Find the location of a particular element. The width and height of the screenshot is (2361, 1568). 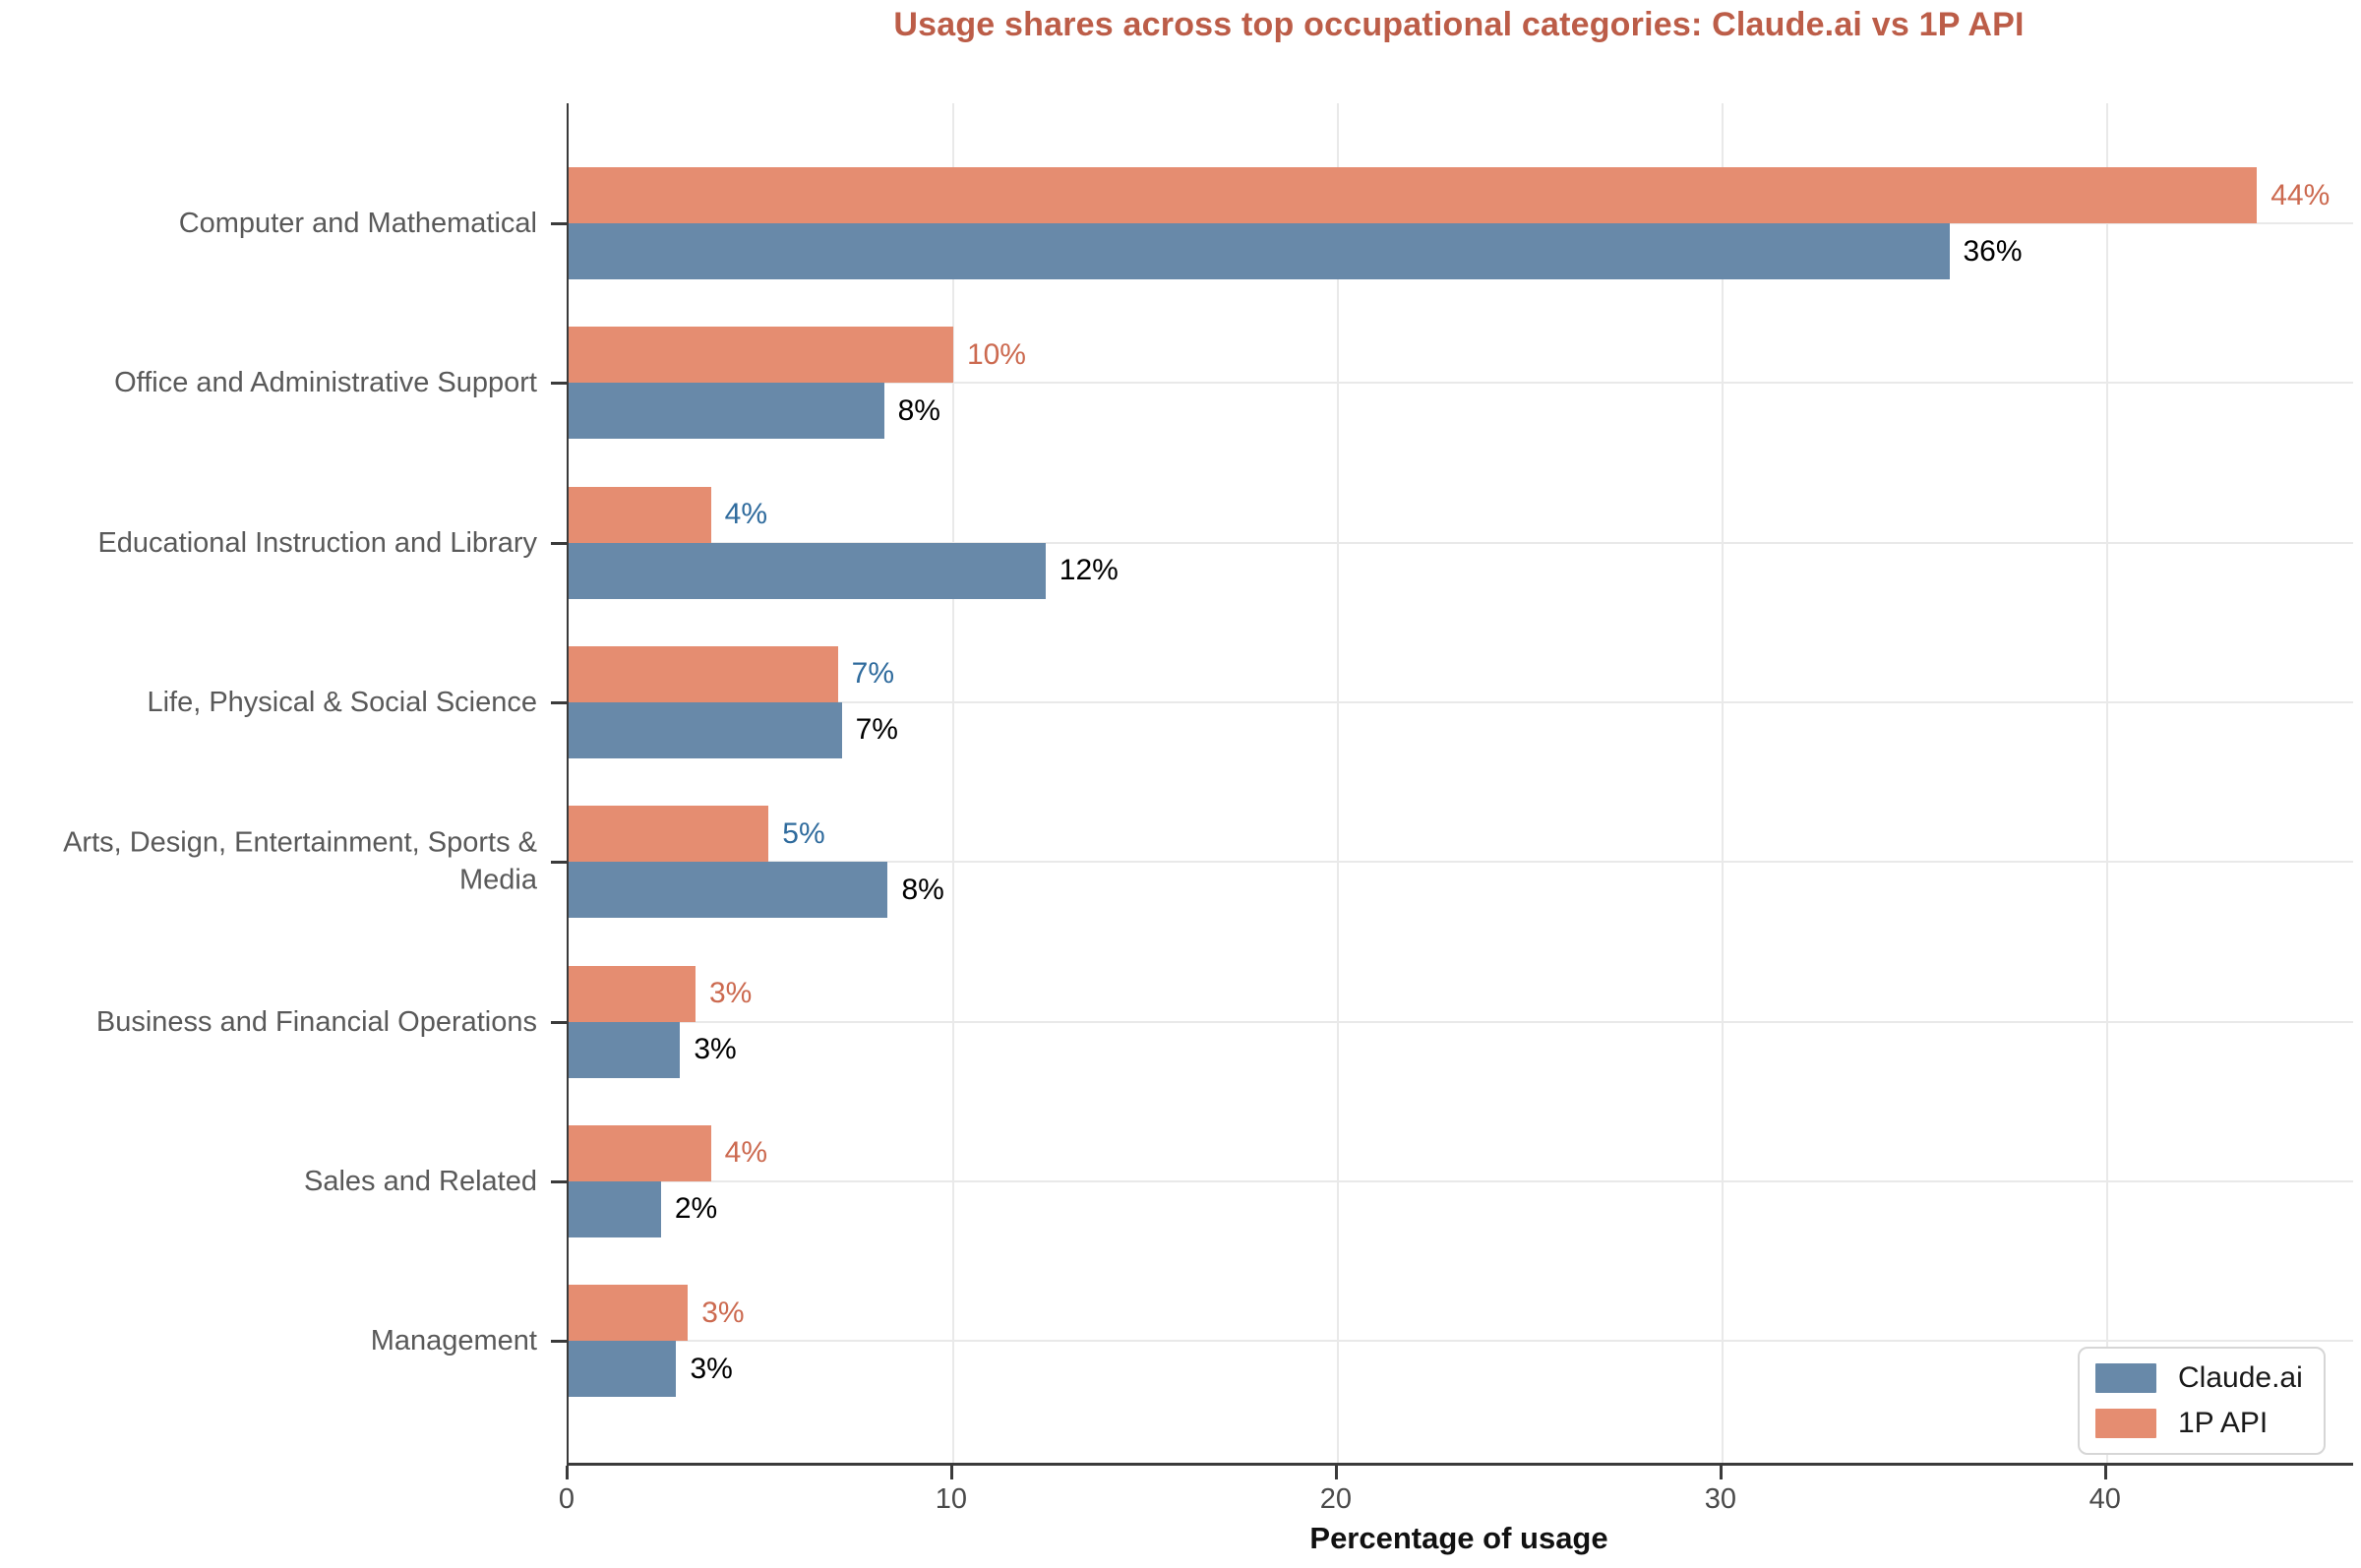

x-tick-label: 0 is located at coordinates (566, 1499).